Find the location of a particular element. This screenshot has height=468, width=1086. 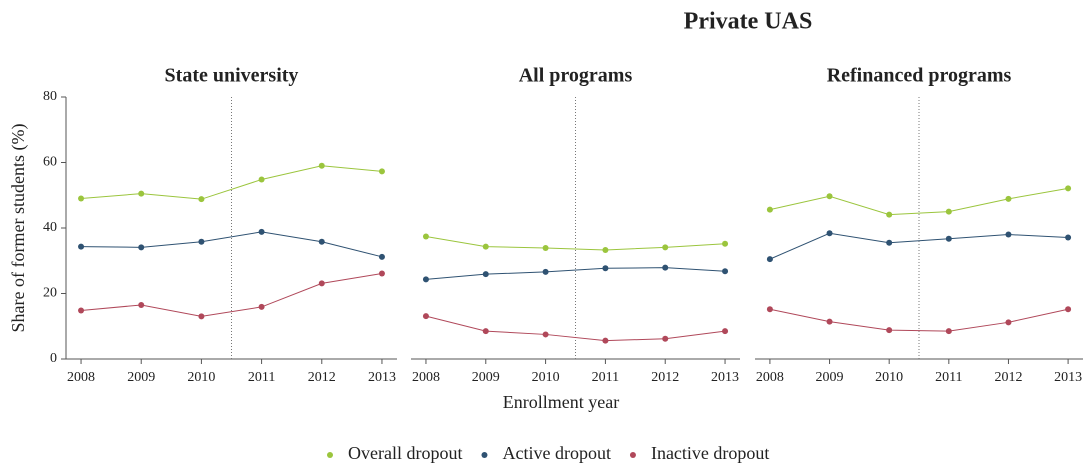

legend-label: Active dropout is located at coordinates (556, 453).